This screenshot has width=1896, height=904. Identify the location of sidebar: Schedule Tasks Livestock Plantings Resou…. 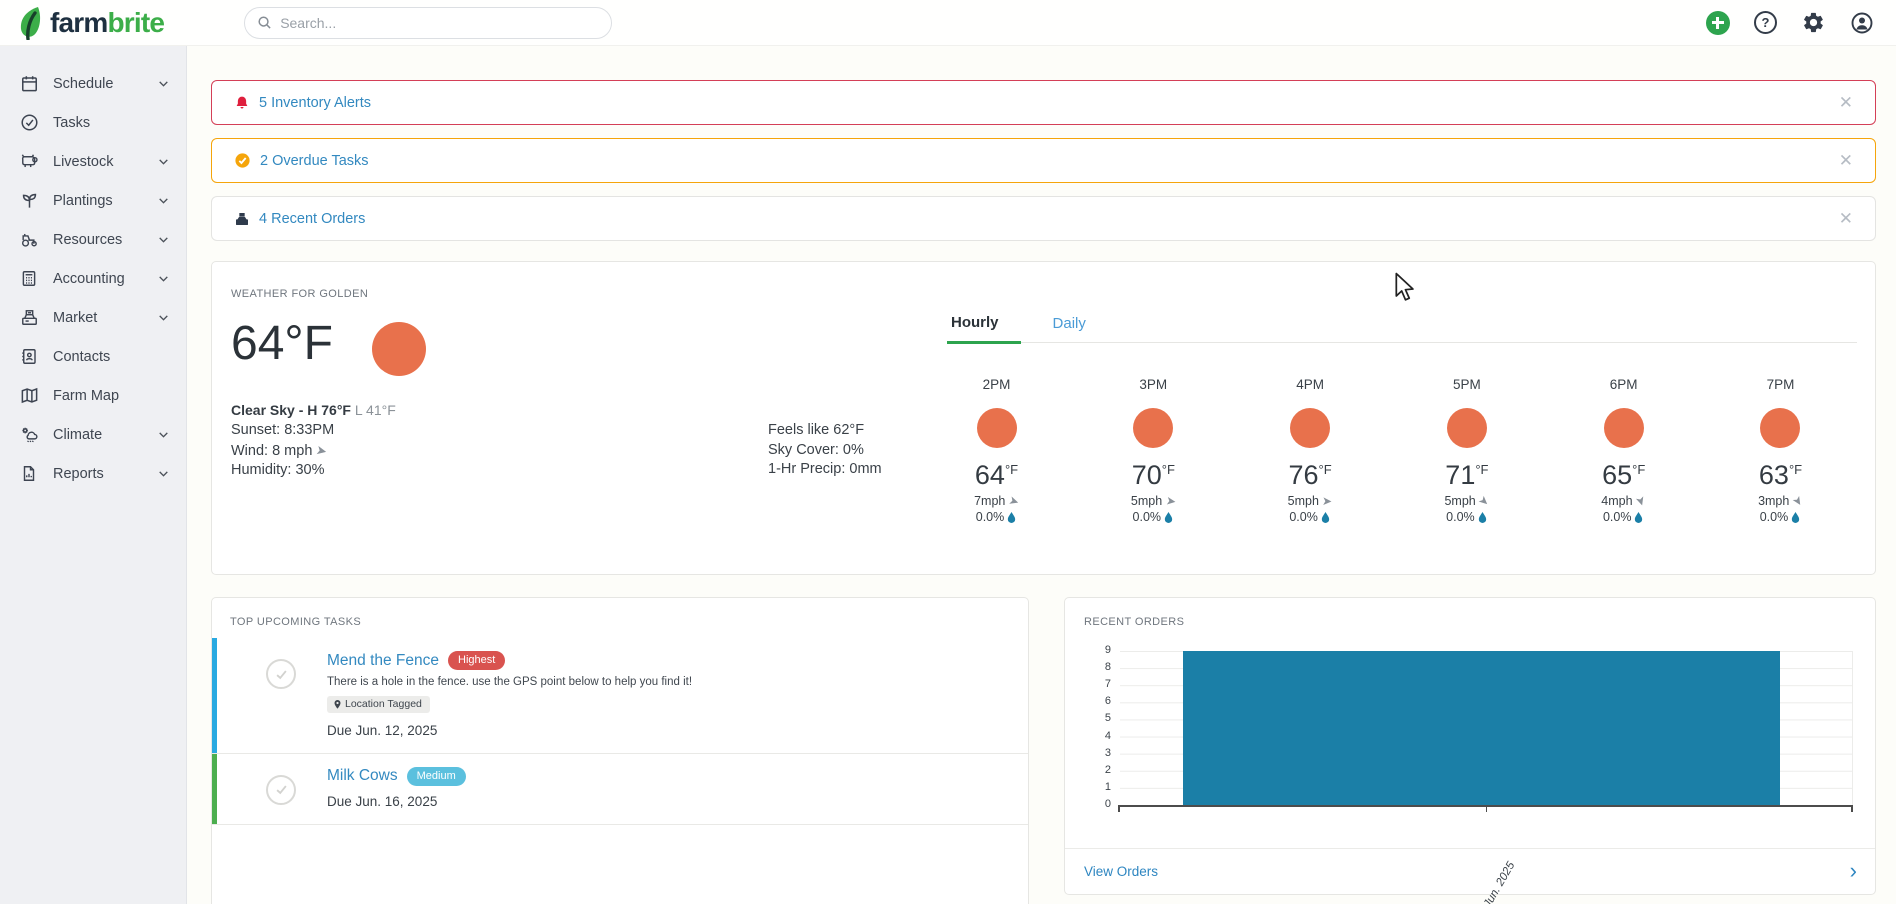
(93, 475).